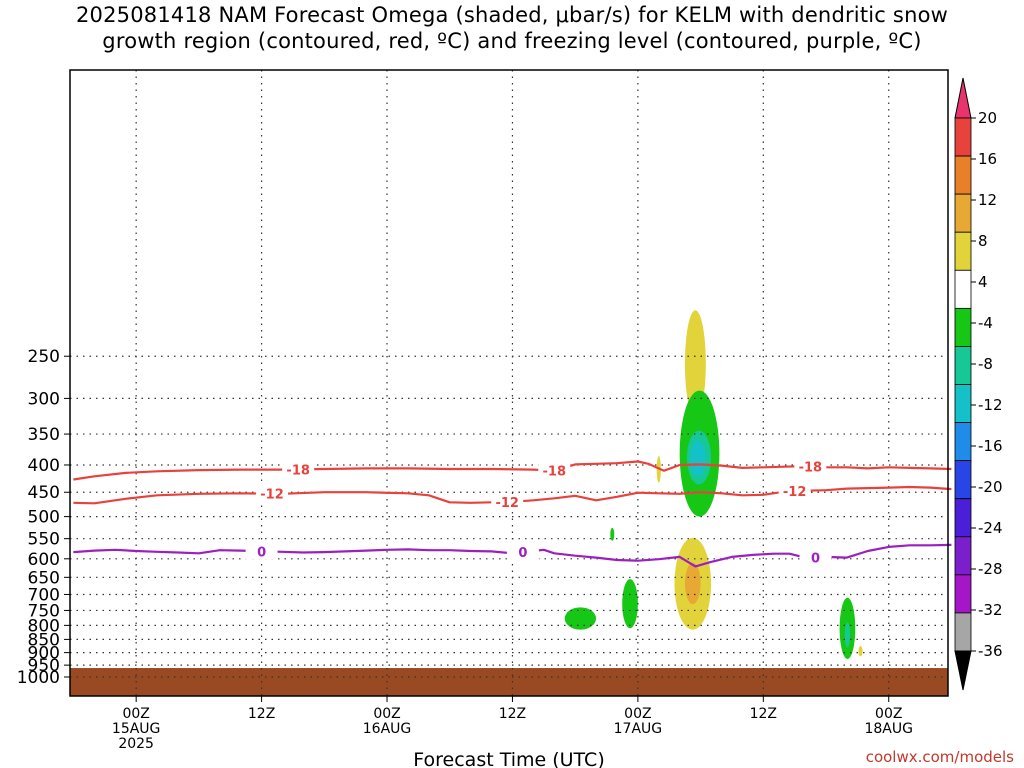 Image resolution: width=1024 pixels, height=768 pixels. Describe the element at coordinates (963, 670) in the screenshot. I see `colorbar-bottom-arrow` at that location.